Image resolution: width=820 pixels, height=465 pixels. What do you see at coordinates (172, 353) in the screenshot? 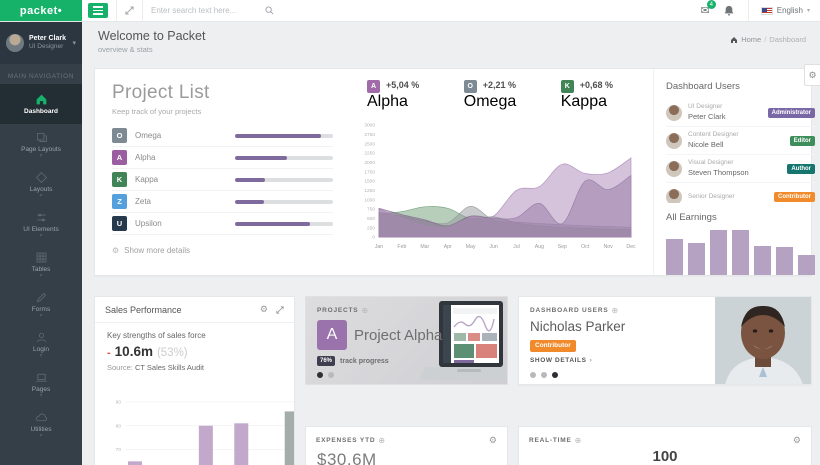
I see `sales-percent: (53%)` at bounding box center [172, 353].